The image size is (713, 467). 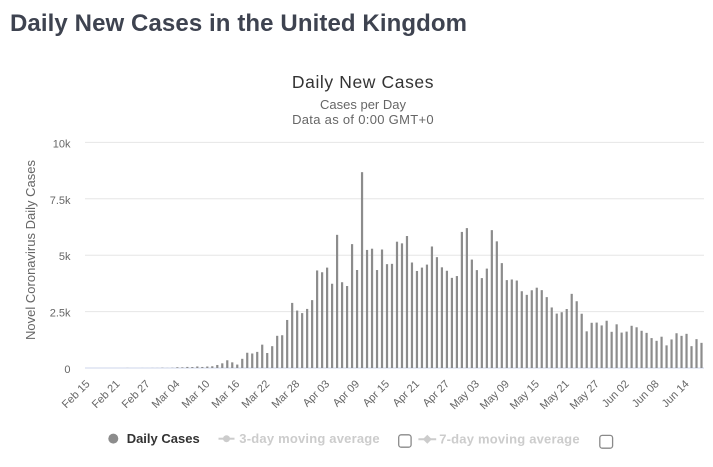 What do you see at coordinates (525, 395) in the screenshot?
I see `svg-text: May 15` at bounding box center [525, 395].